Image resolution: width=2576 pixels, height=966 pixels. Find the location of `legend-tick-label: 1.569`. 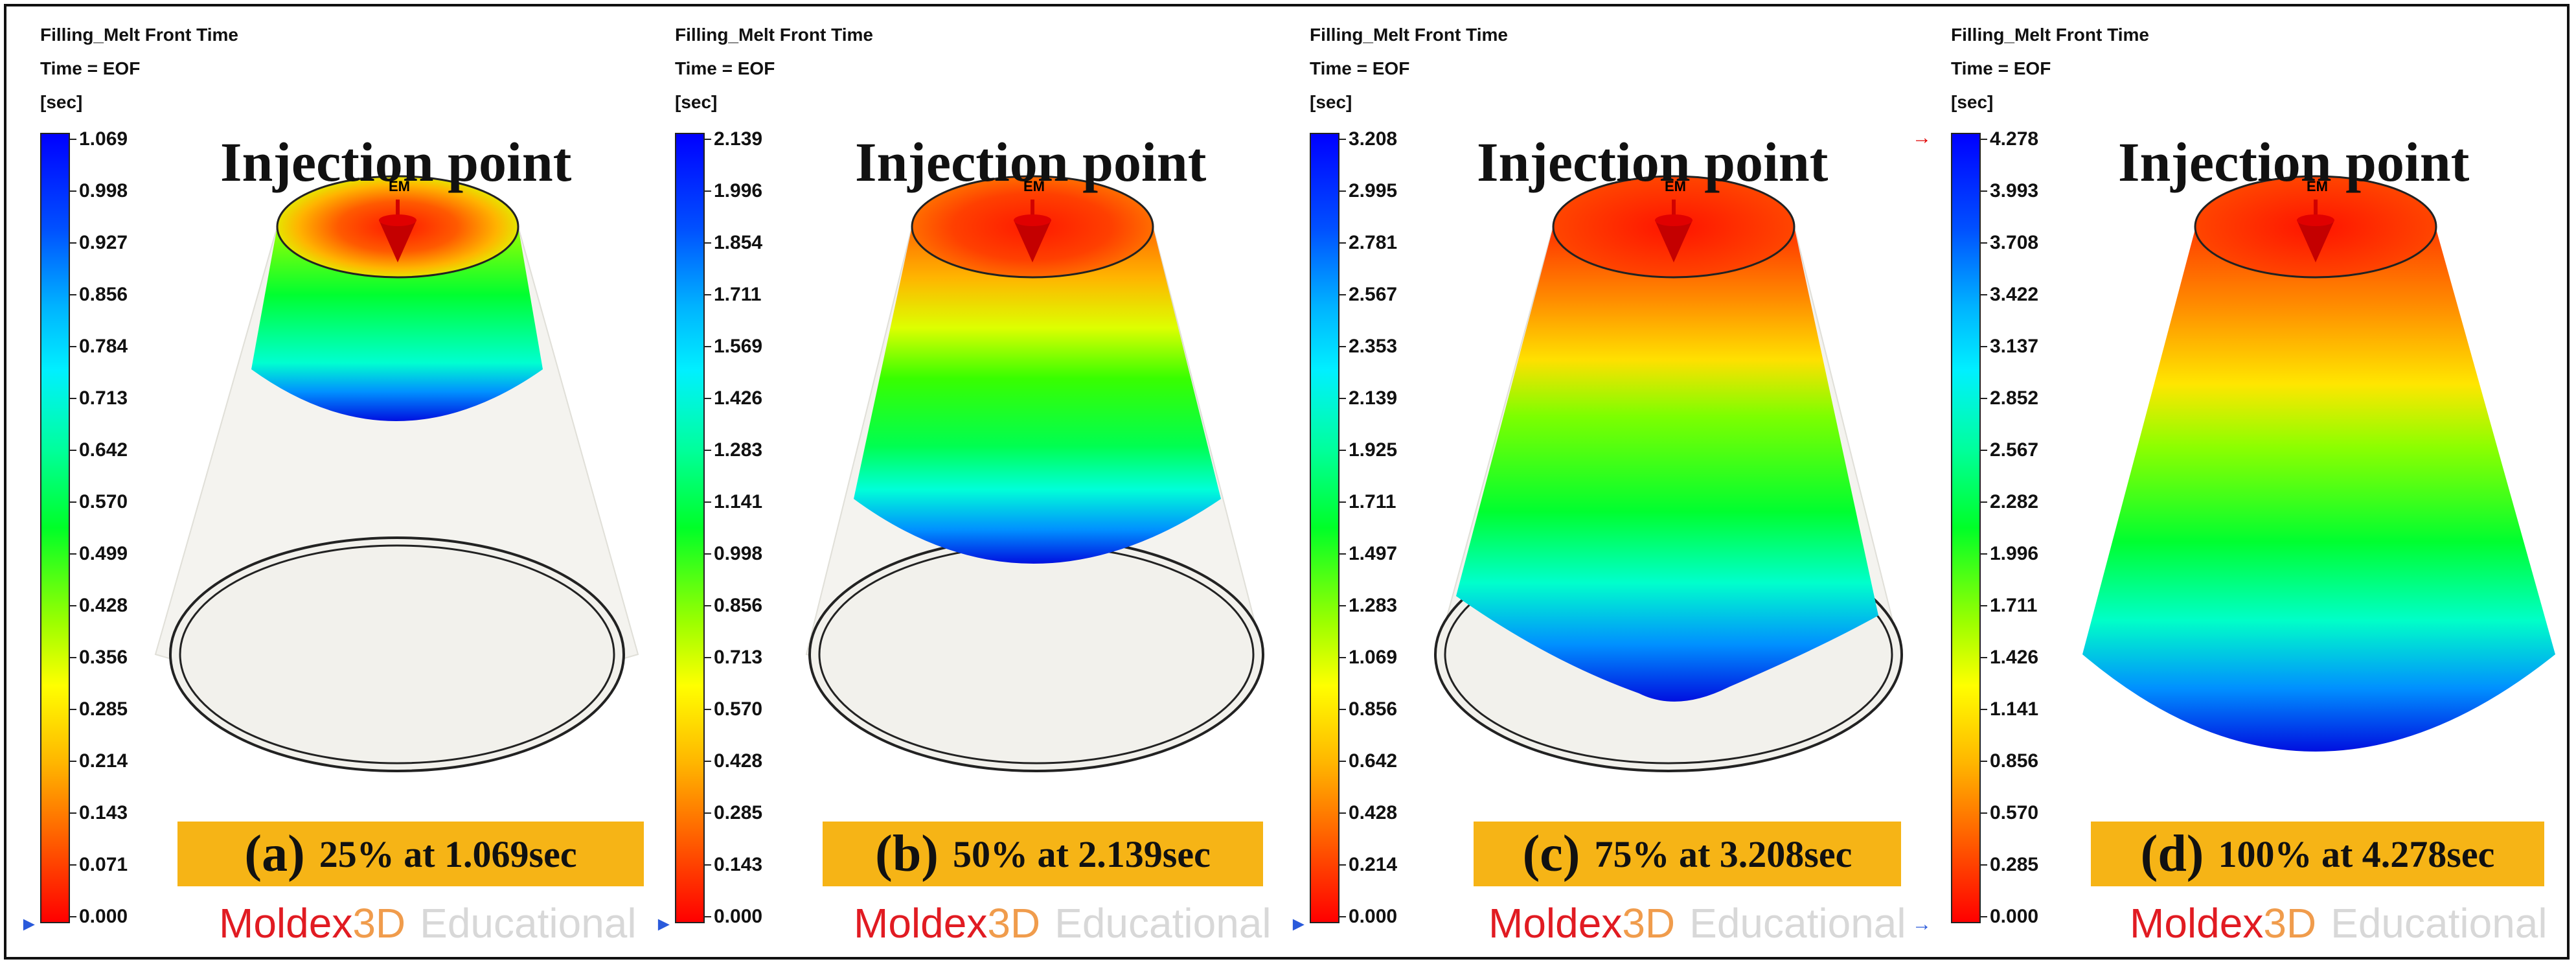

legend-tick-label: 1.569 is located at coordinates (739, 347).